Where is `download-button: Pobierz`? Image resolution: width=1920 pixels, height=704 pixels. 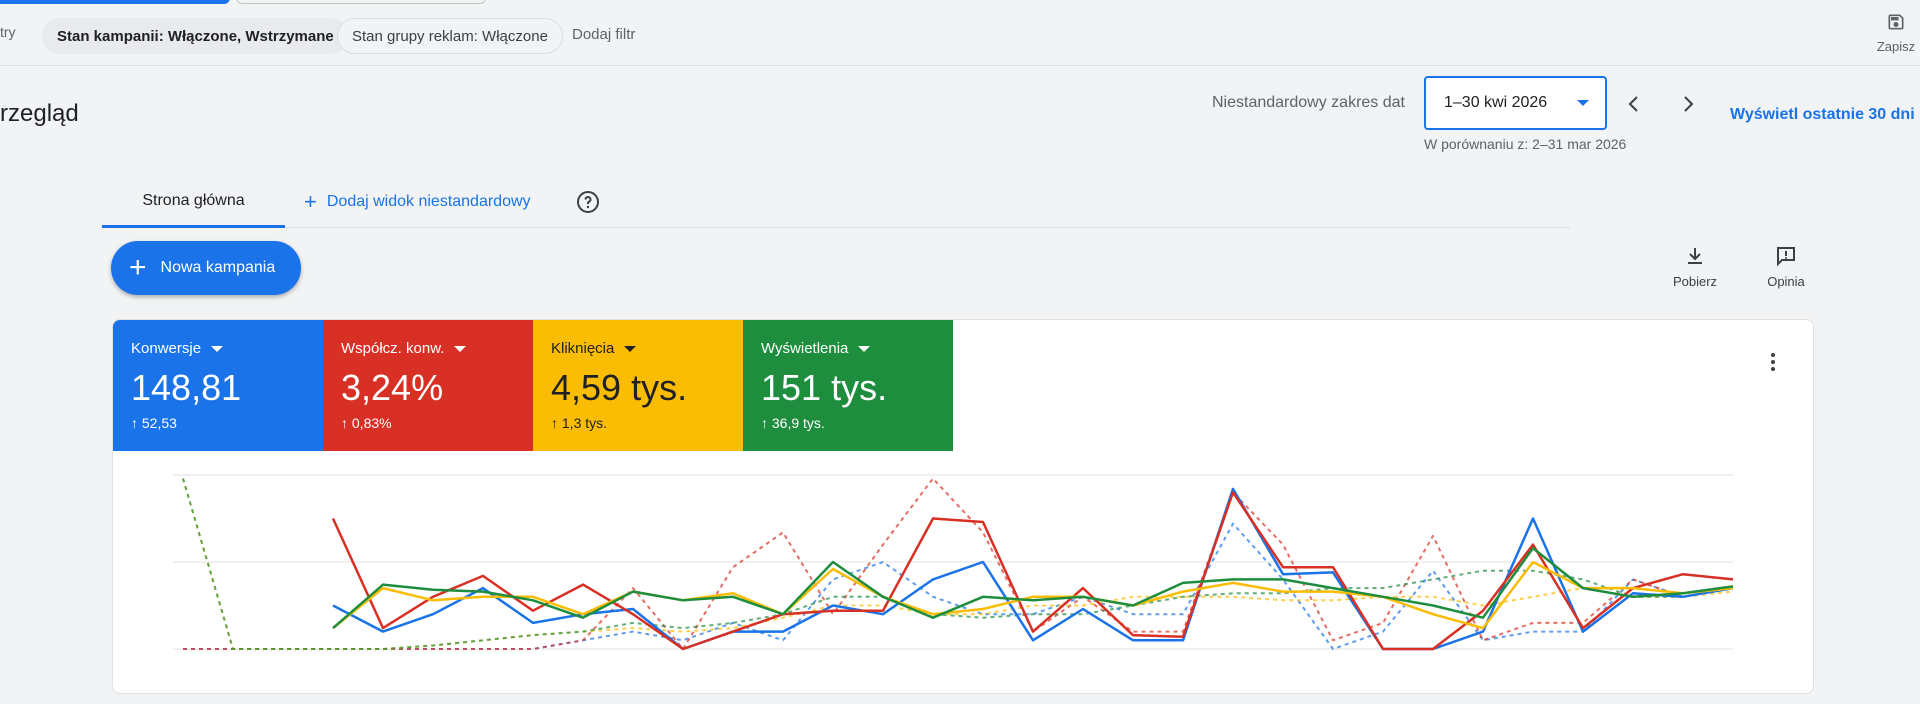 download-button: Pobierz is located at coordinates (1695, 266).